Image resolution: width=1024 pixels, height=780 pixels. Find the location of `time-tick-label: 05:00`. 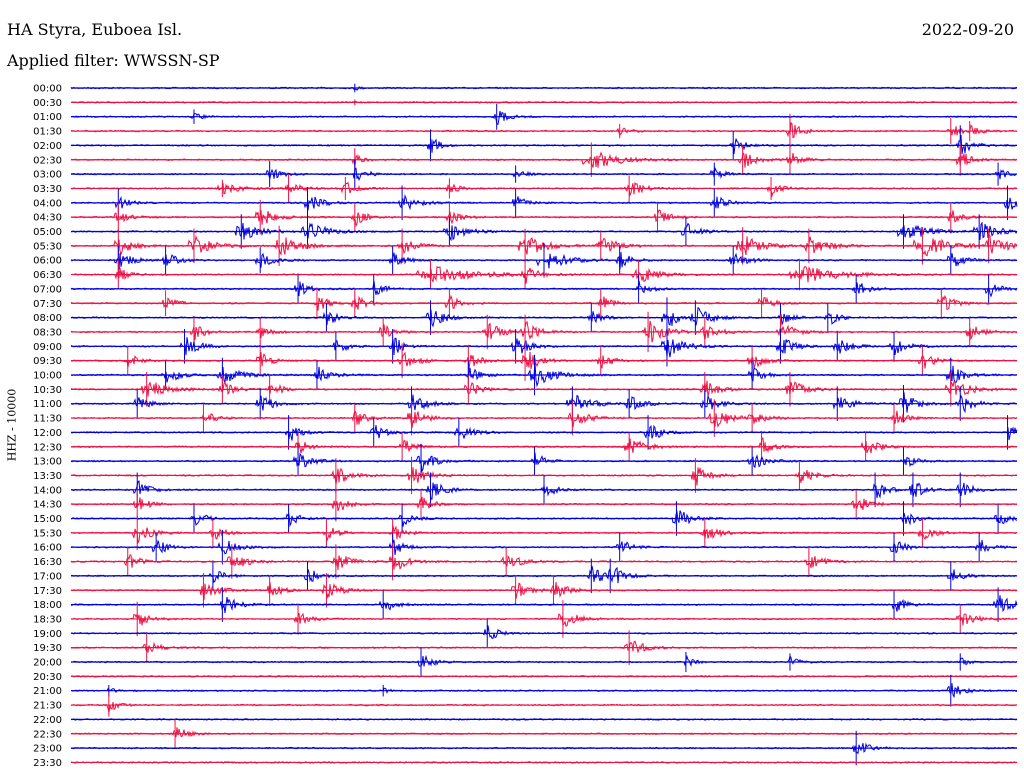

time-tick-label: 05:00 is located at coordinates (47, 232).